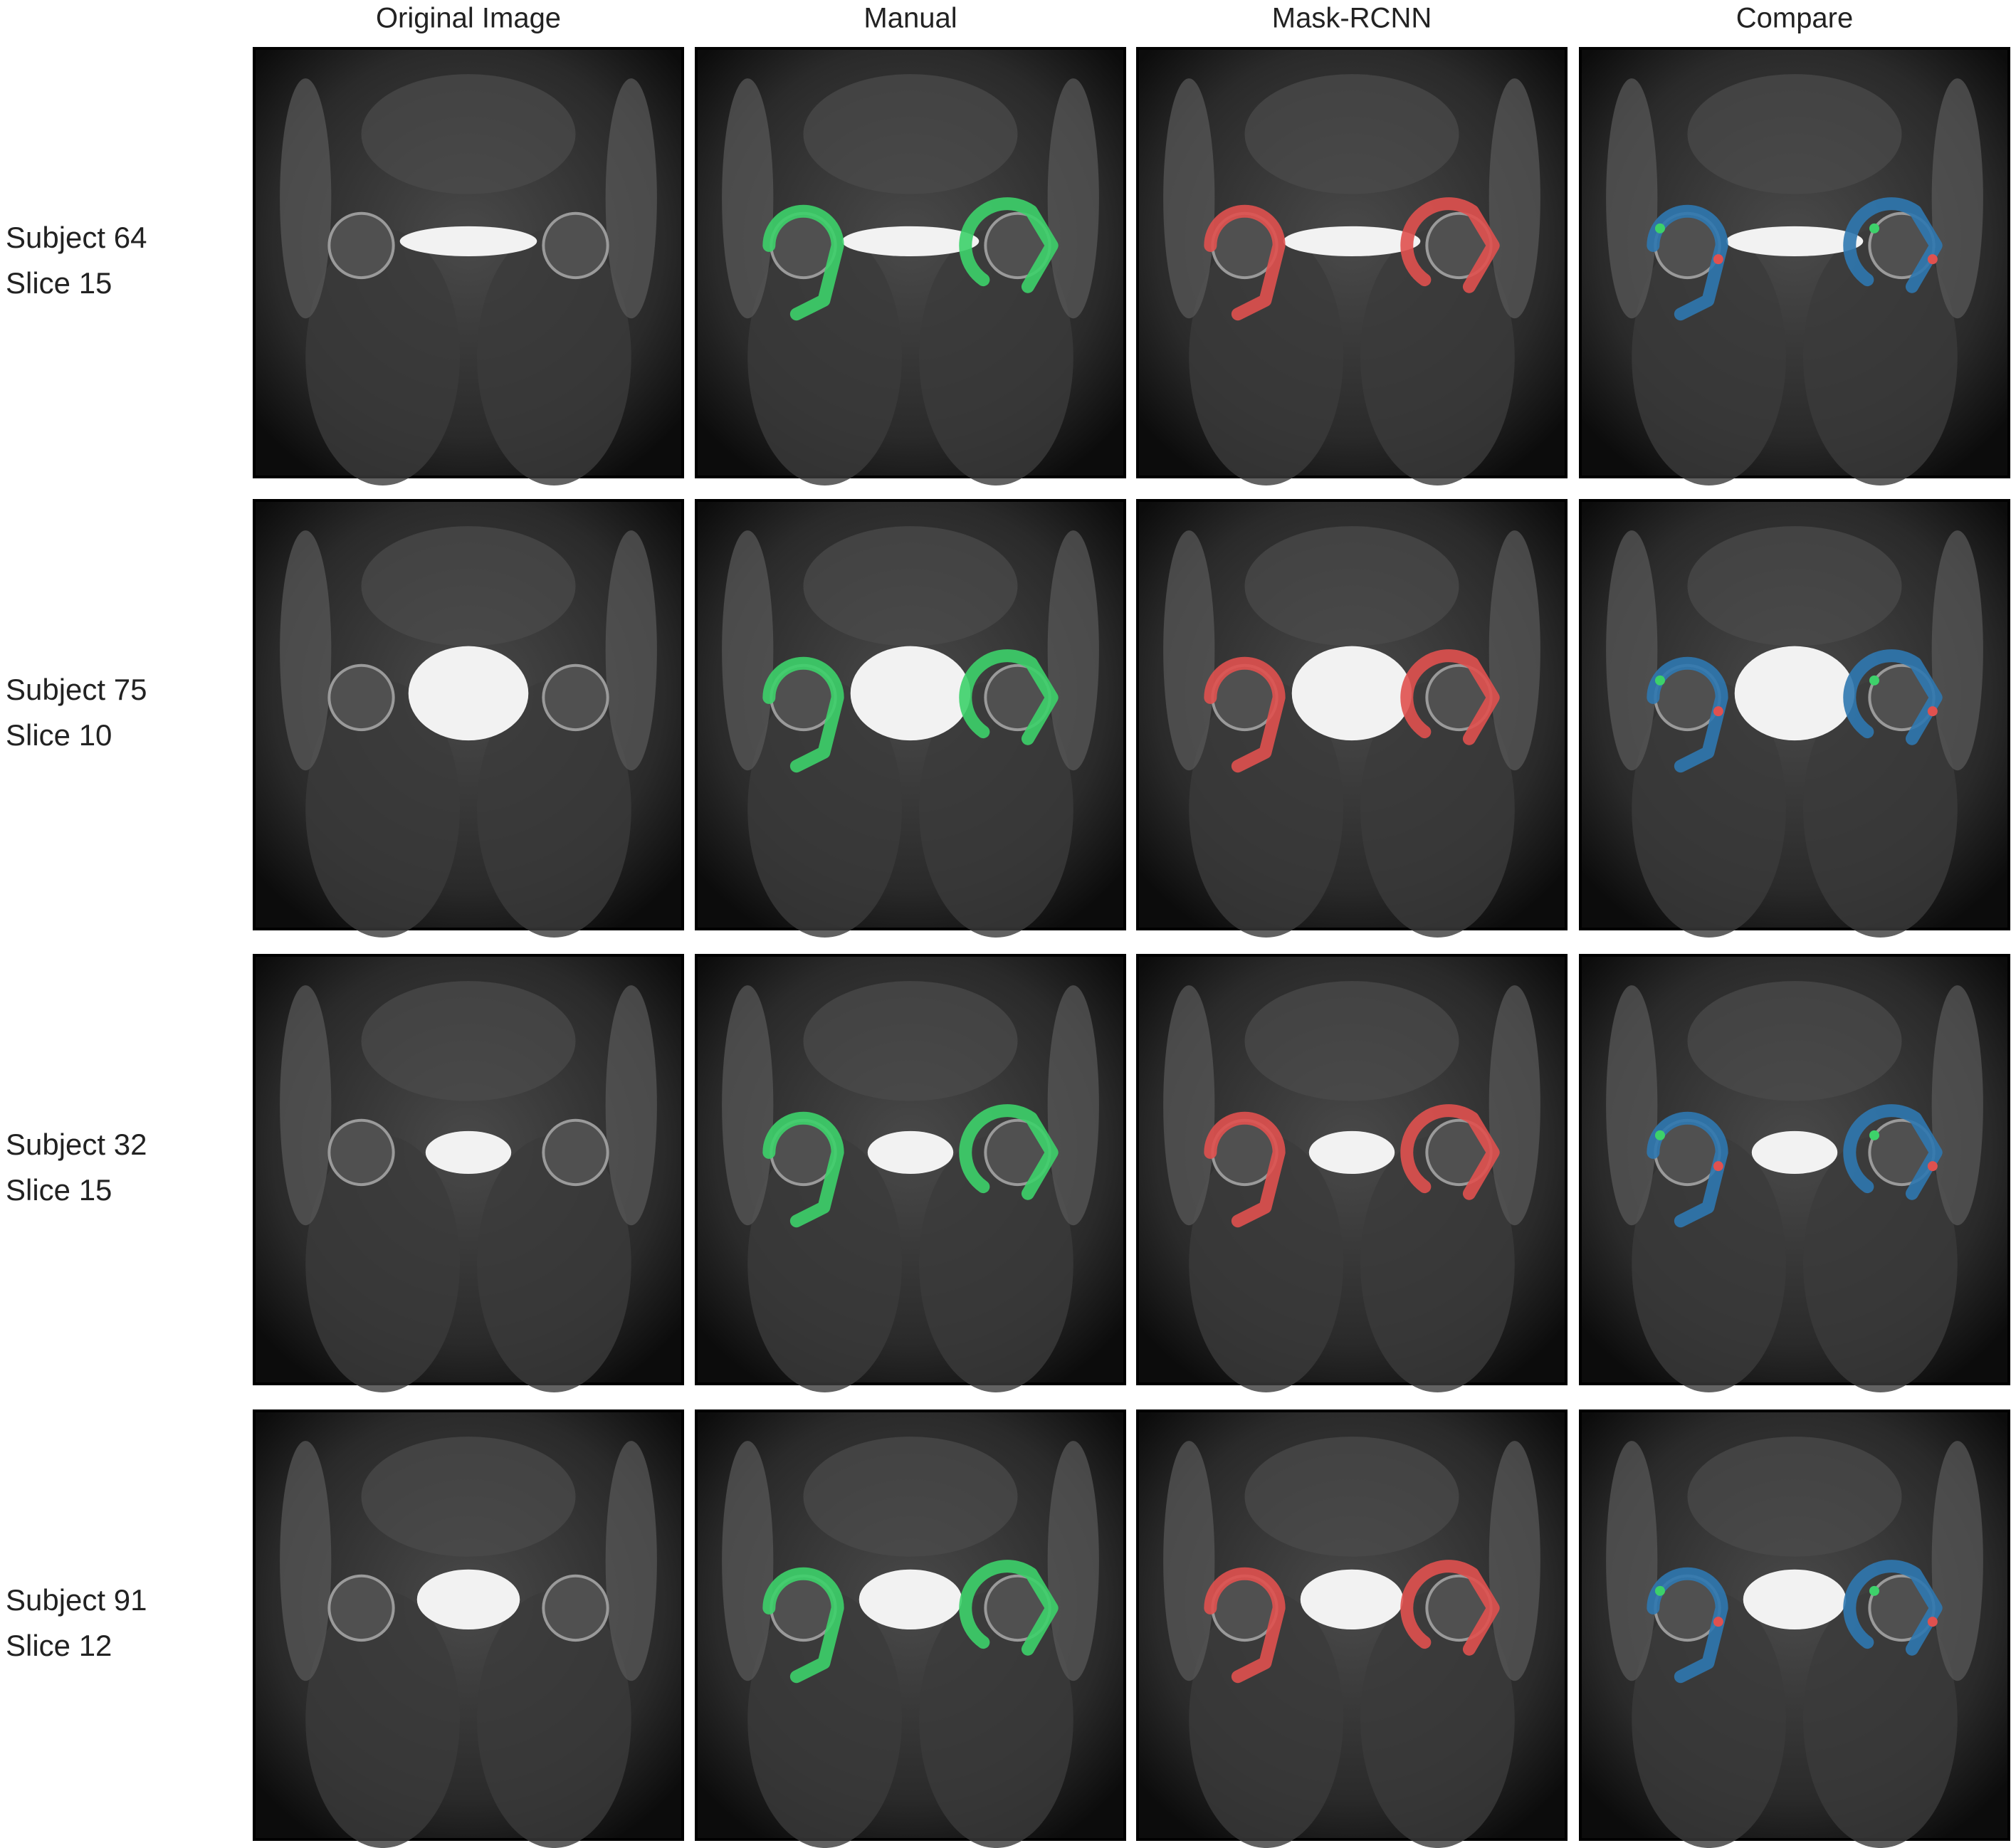 This screenshot has width=2011, height=1848. I want to click on row-slice: Slice 10, so click(59, 735).